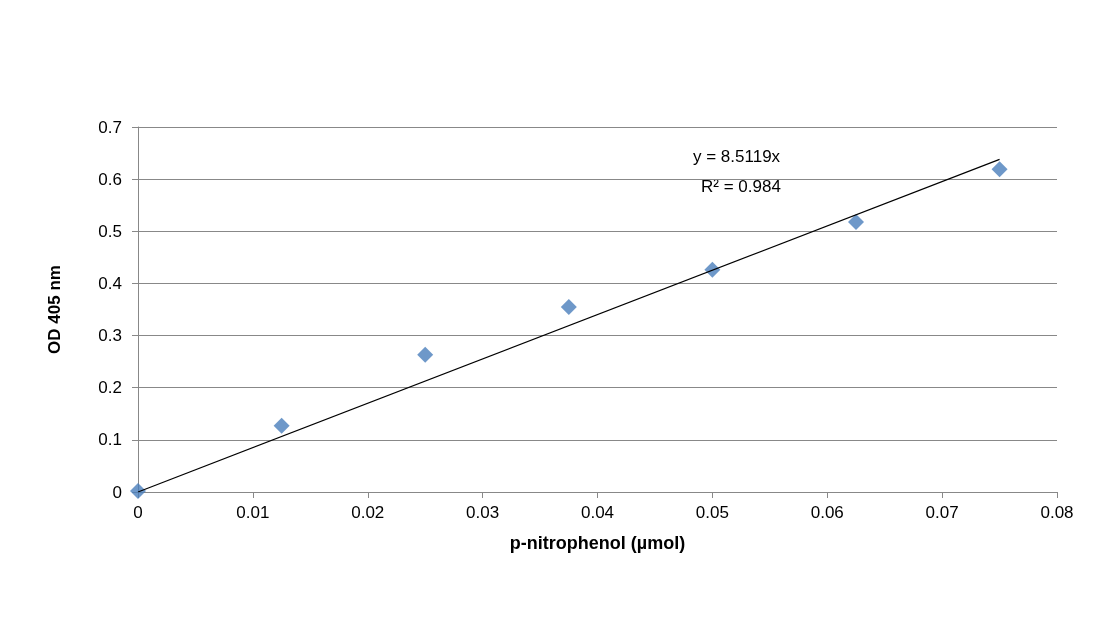 This screenshot has height=625, width=1106. I want to click on x-tick-label: 0.05, so click(712, 512).